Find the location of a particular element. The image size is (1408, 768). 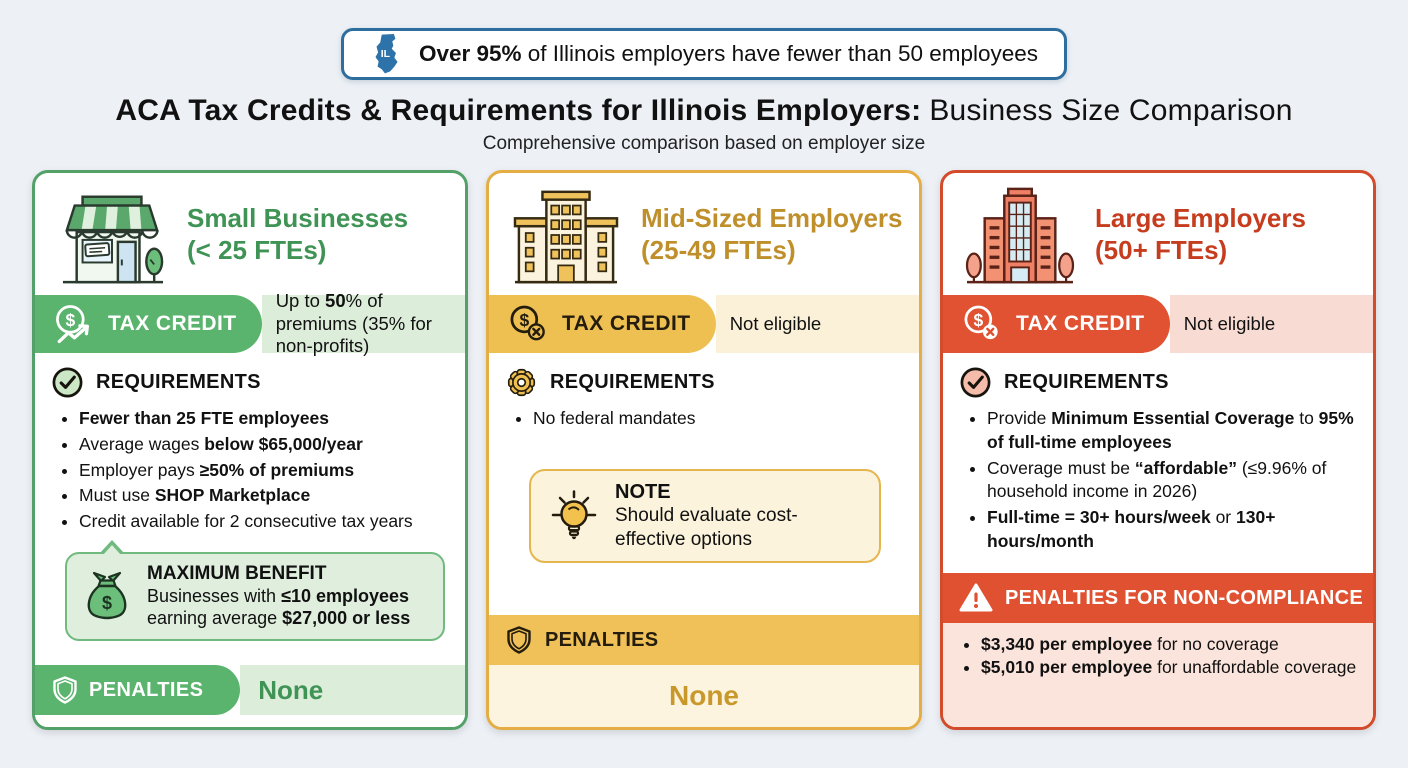

warning-triangle-icon is located at coordinates (976, 597).